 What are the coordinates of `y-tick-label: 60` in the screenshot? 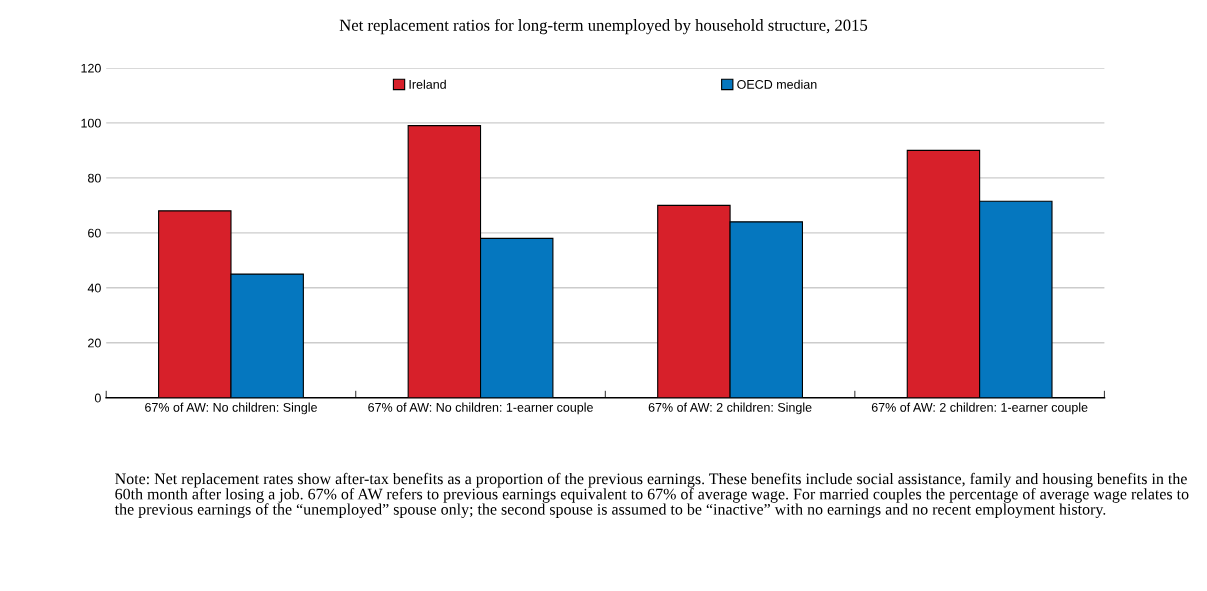 It's located at (94, 233).